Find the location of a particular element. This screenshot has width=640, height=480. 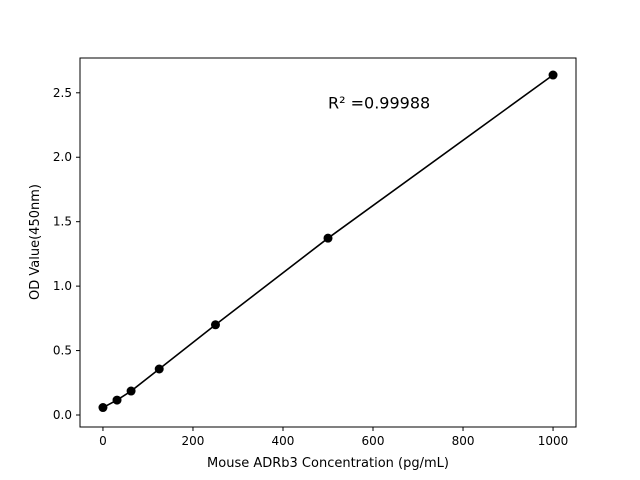

x-tick-label: 800 is located at coordinates (463, 441).